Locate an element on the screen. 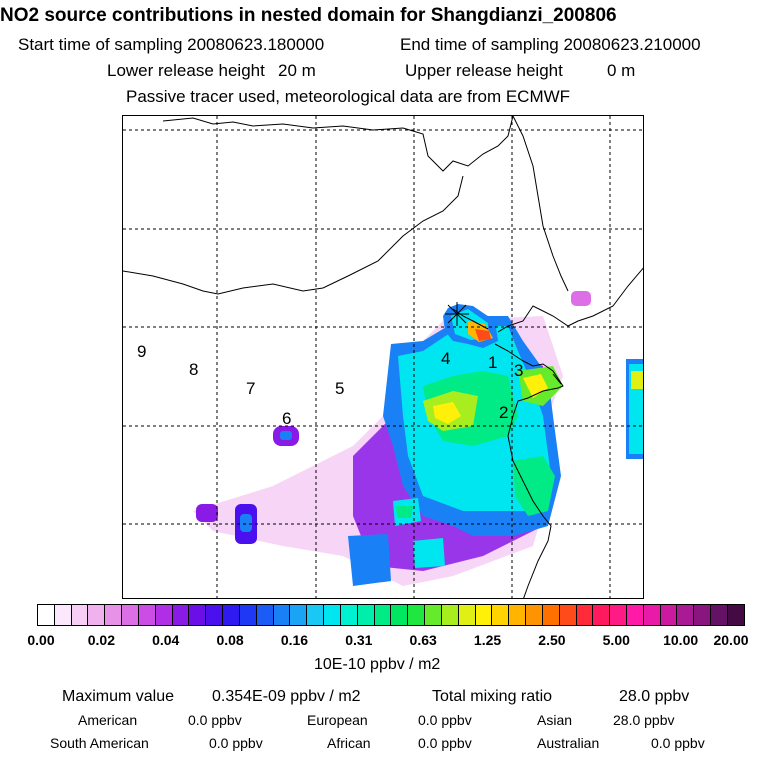  region-southamerican-value: 0.0 ppbv is located at coordinates (236, 743).